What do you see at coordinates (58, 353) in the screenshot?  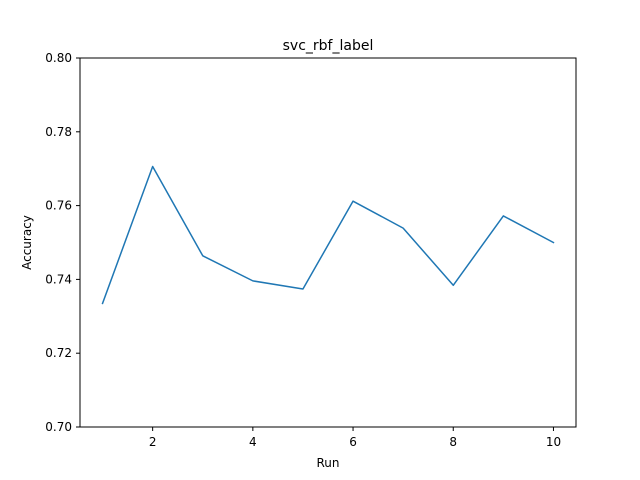 I see `y-tick-label: 0.72` at bounding box center [58, 353].